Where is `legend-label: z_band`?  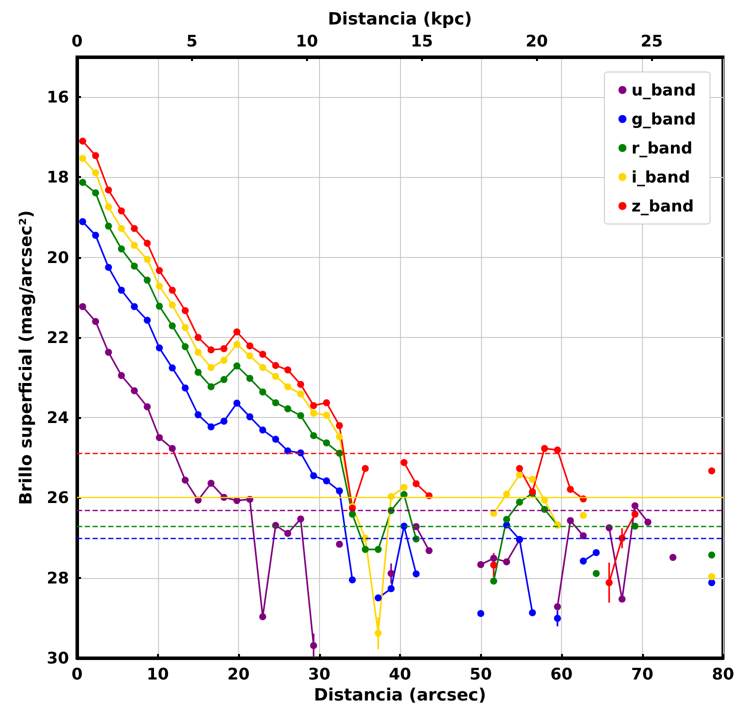 legend-label: z_band is located at coordinates (662, 206).